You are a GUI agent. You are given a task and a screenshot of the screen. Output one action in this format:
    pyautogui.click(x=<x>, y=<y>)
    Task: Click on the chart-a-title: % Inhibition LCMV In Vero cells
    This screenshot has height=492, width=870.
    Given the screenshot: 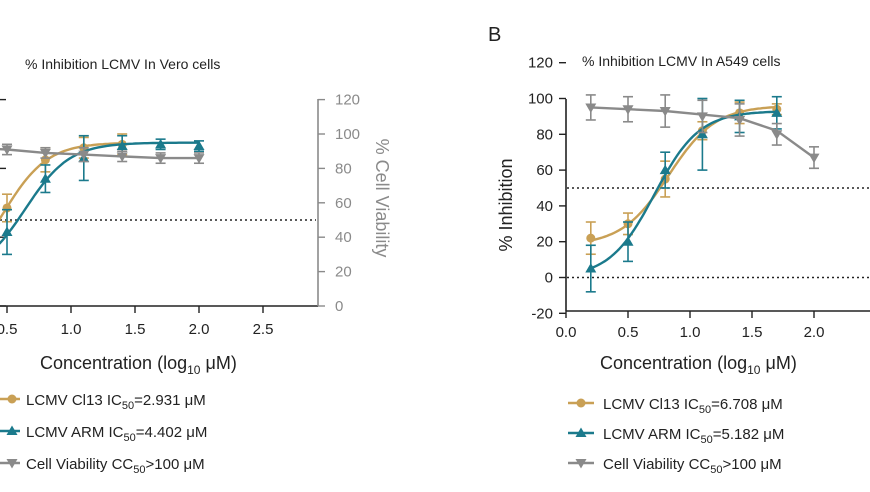 What is the action you would take?
    pyautogui.click(x=122, y=64)
    